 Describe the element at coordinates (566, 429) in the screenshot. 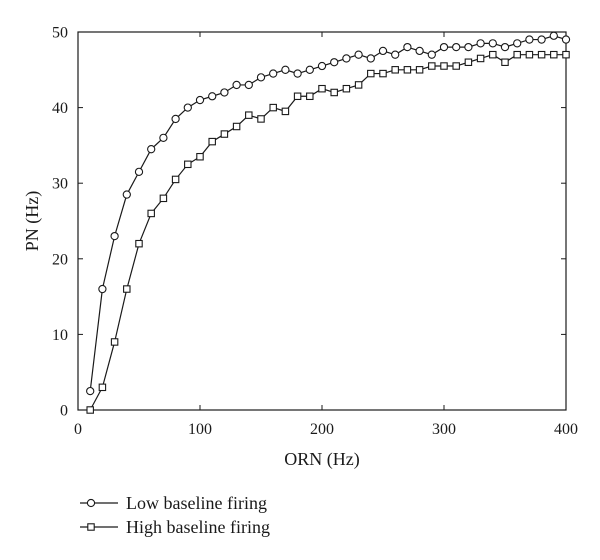

I see `x-tick-label: 400` at that location.